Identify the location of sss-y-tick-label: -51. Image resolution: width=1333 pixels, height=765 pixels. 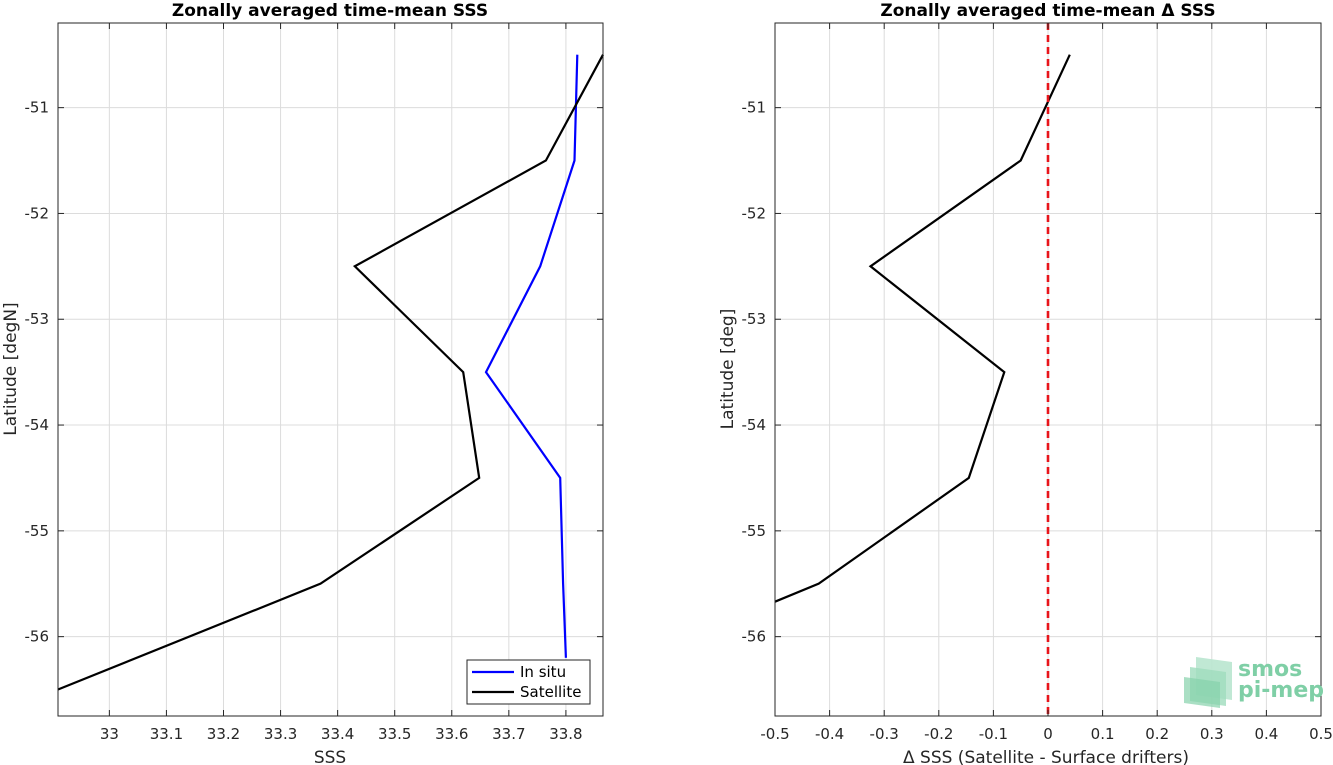
(37, 108).